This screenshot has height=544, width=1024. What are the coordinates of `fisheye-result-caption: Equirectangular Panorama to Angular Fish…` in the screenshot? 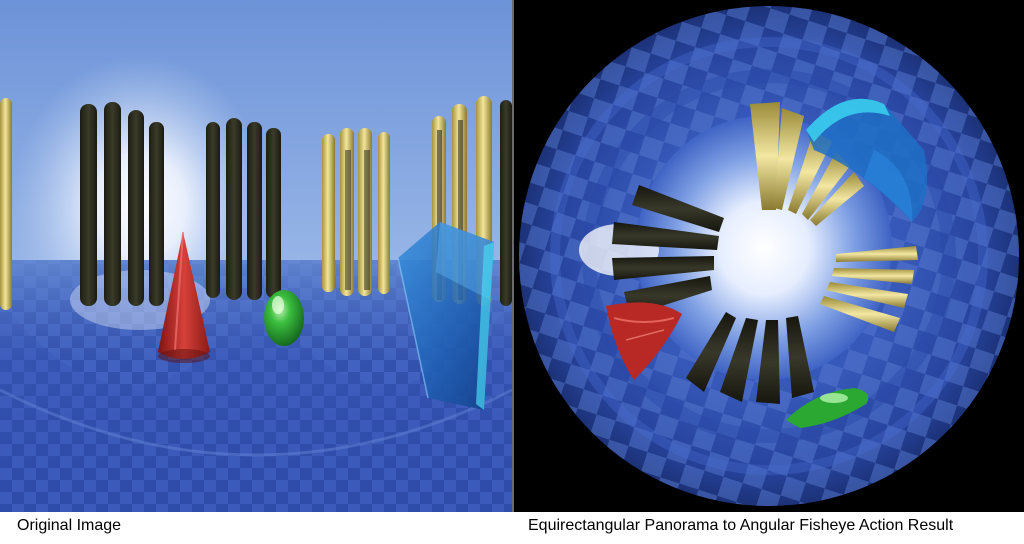 It's located at (741, 525).